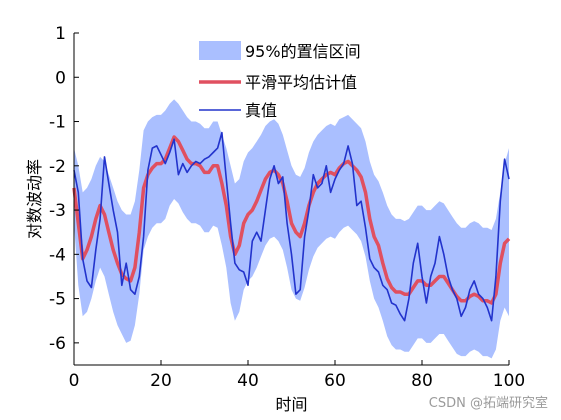  Describe the element at coordinates (34, 199) in the screenshot. I see `y-axis-label: 对数波动率` at that location.